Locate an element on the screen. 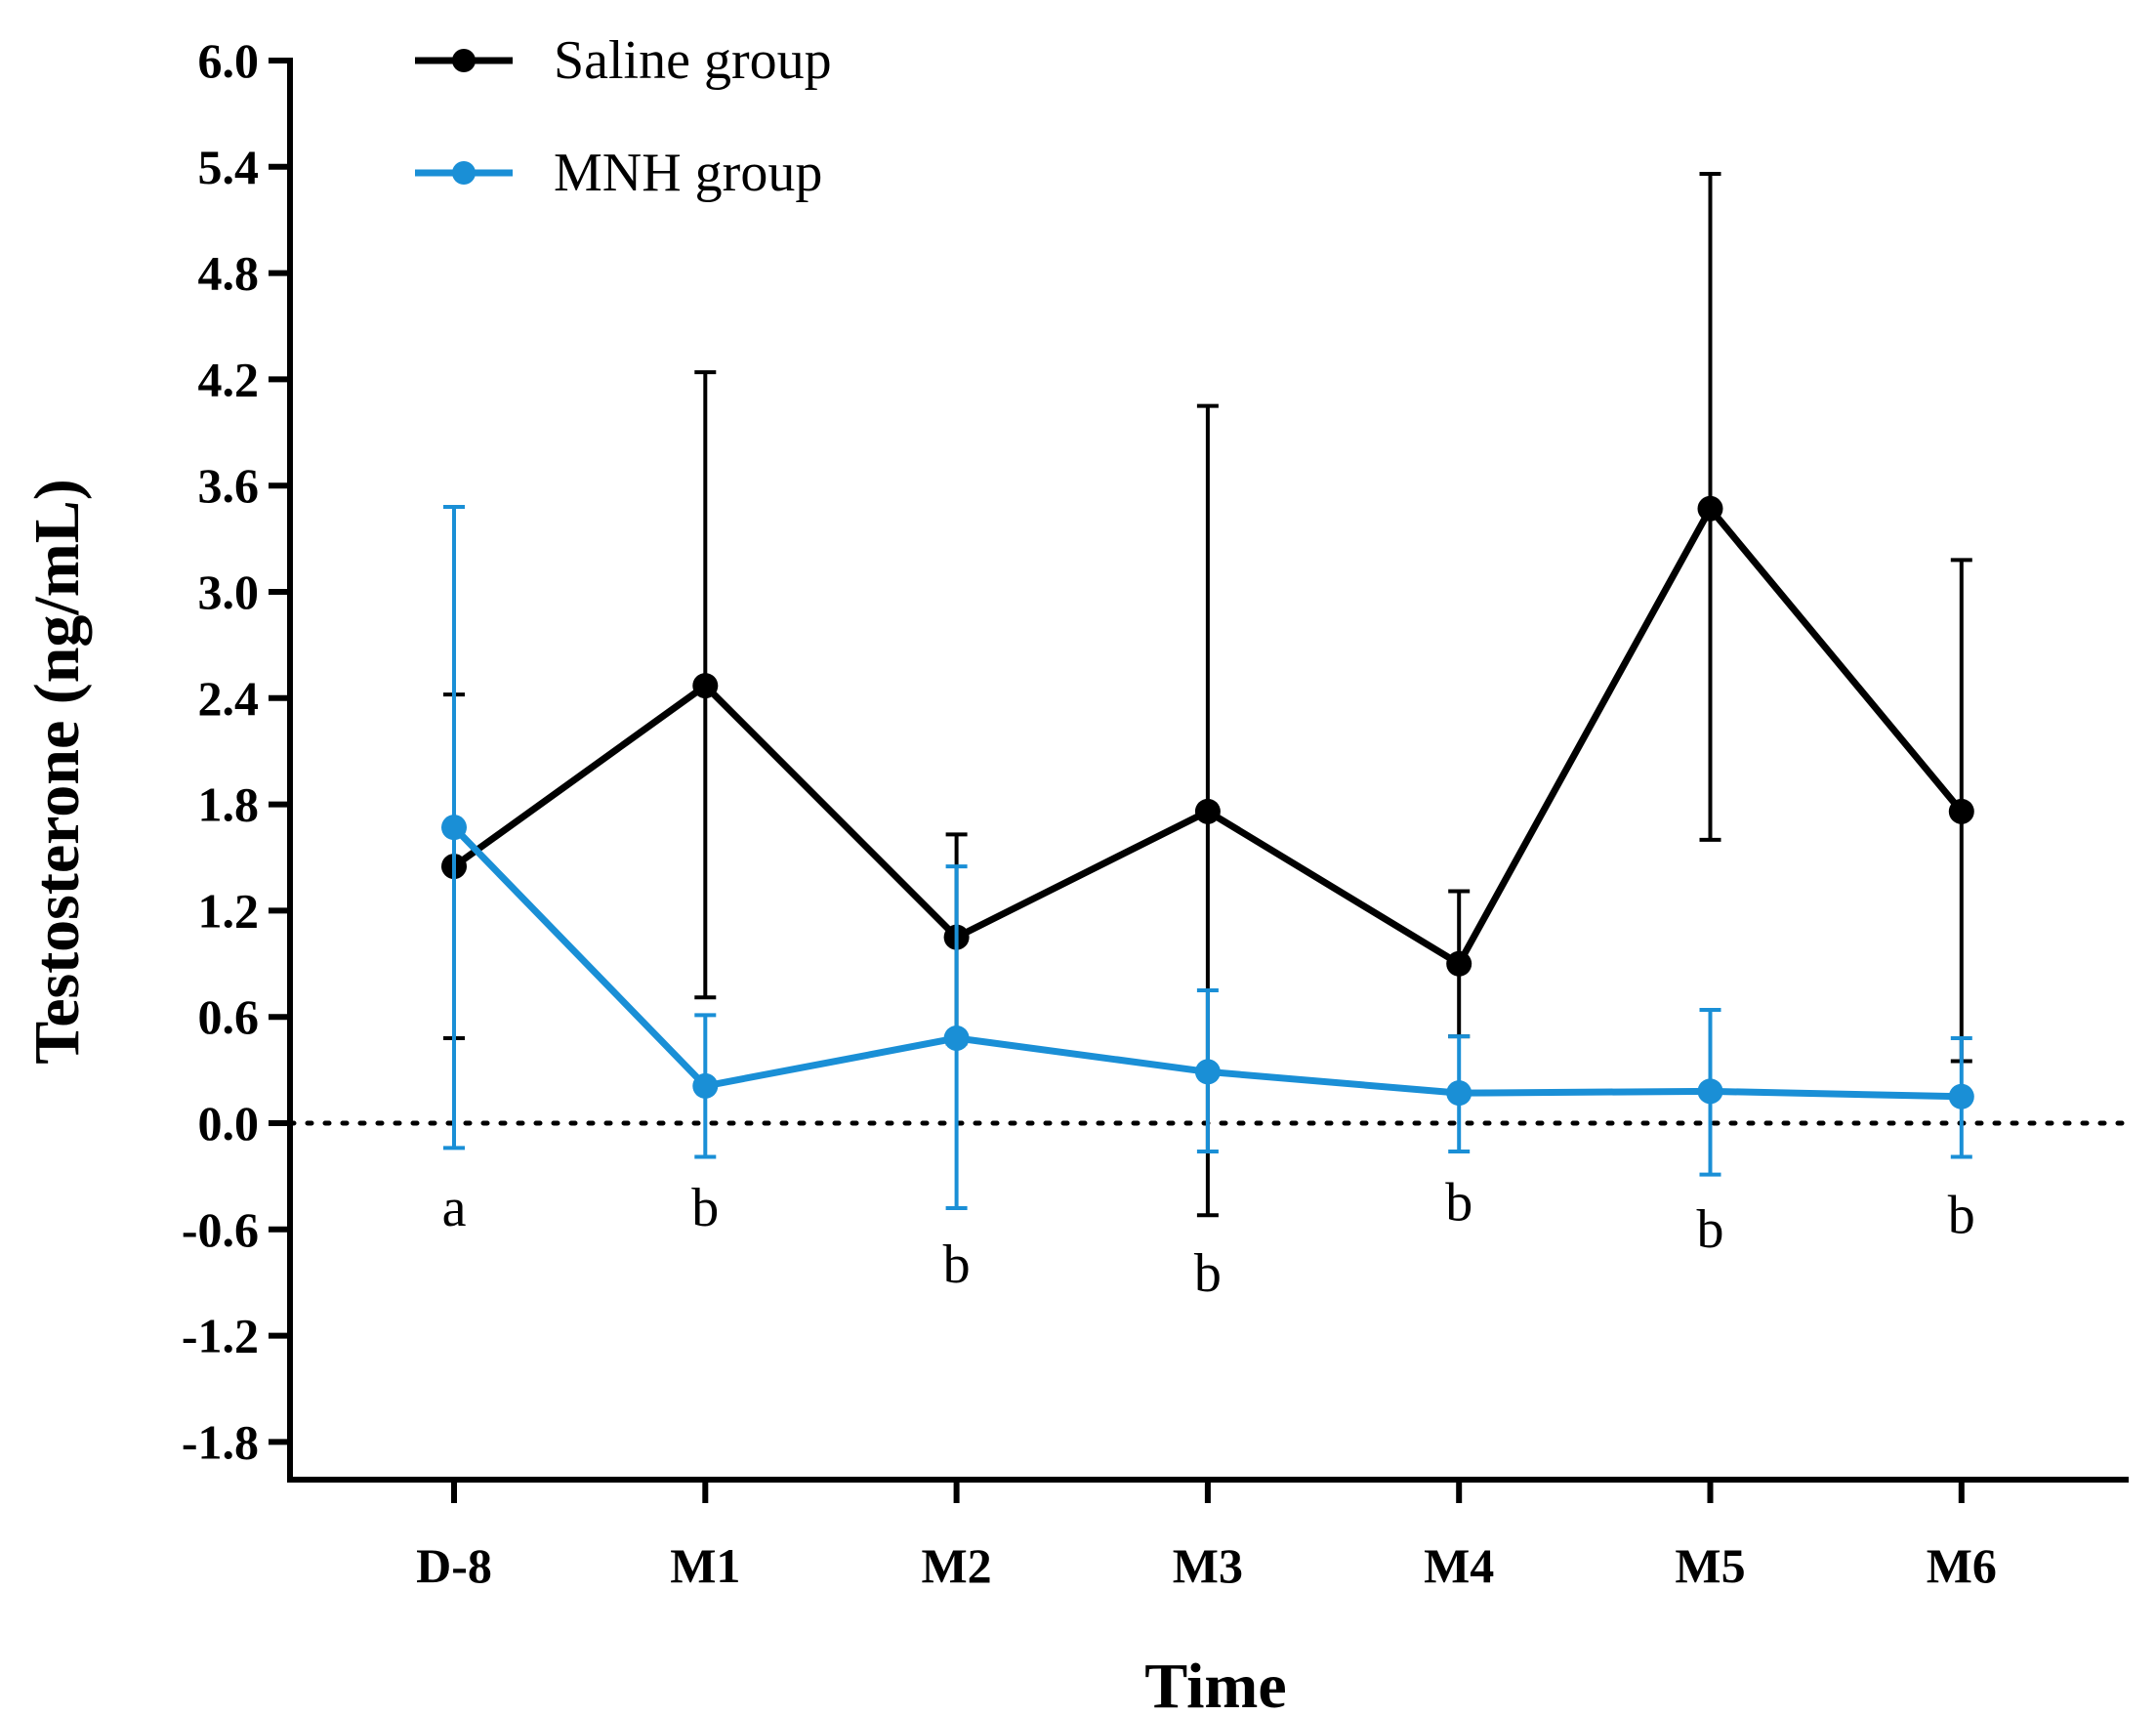 The width and height of the screenshot is (2156, 1716). y-tick-label: 4.8 is located at coordinates (229, 273).